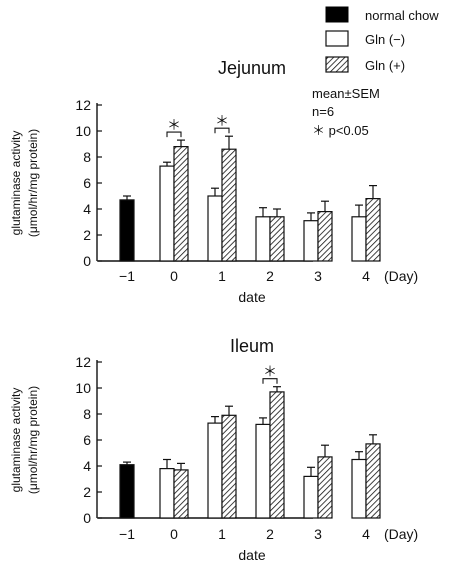 The height and width of the screenshot is (571, 467). I want to click on legend-item-gln-plus: Gln (+), so click(365, 64).